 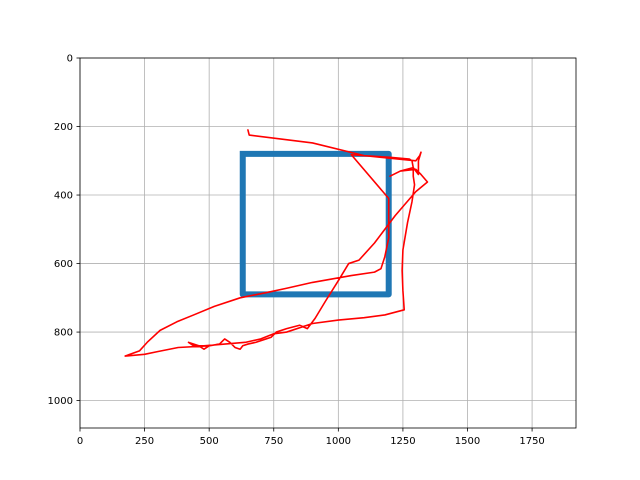 I want to click on x-tick-label: 1500, so click(x=467, y=441).